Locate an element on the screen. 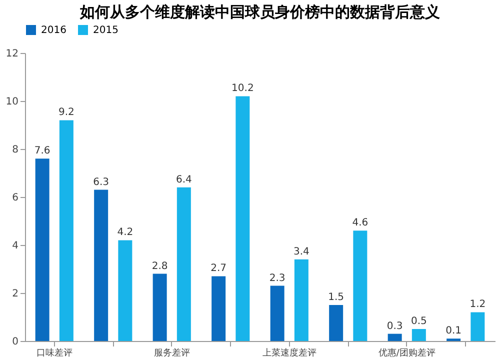 The width and height of the screenshot is (500, 362). data-label: 9.2 is located at coordinates (66, 112).